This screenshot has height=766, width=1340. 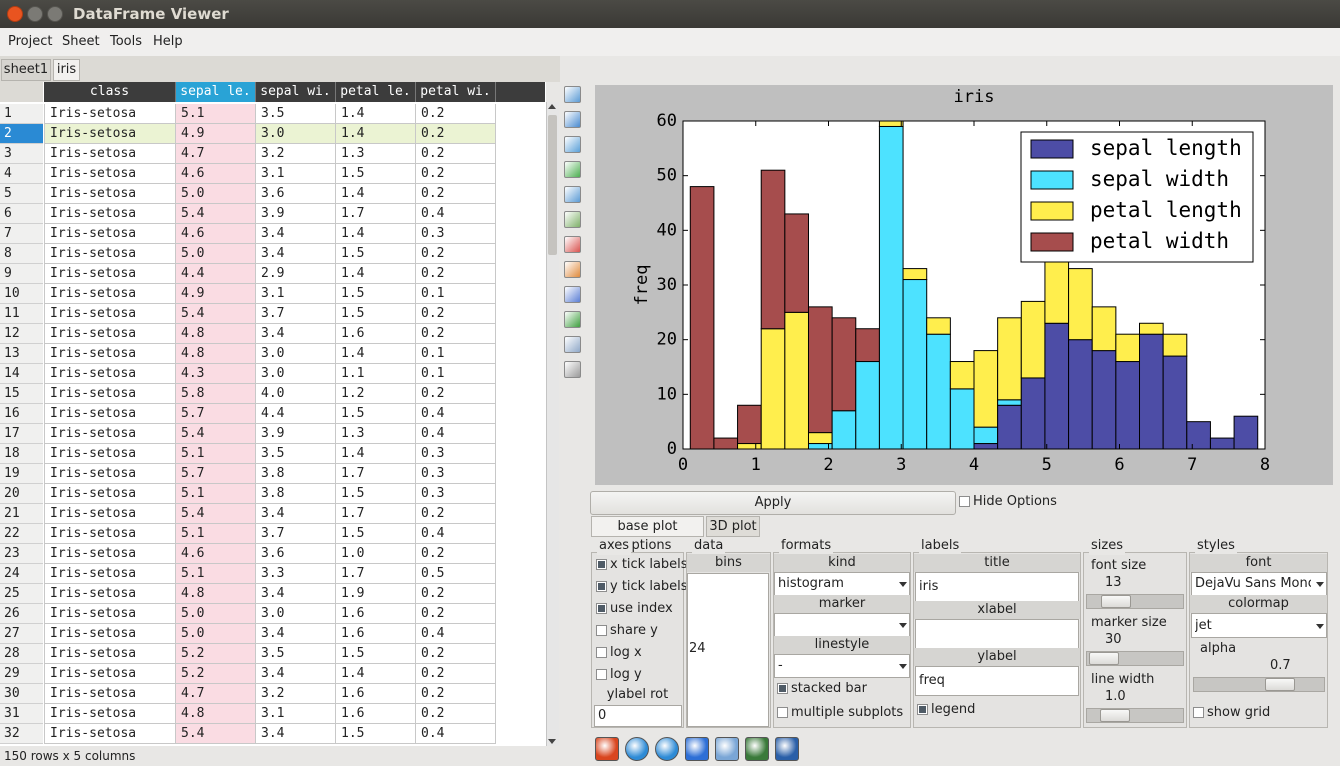 What do you see at coordinates (456, 92) in the screenshot?
I see `column-header: petal wi.` at bounding box center [456, 92].